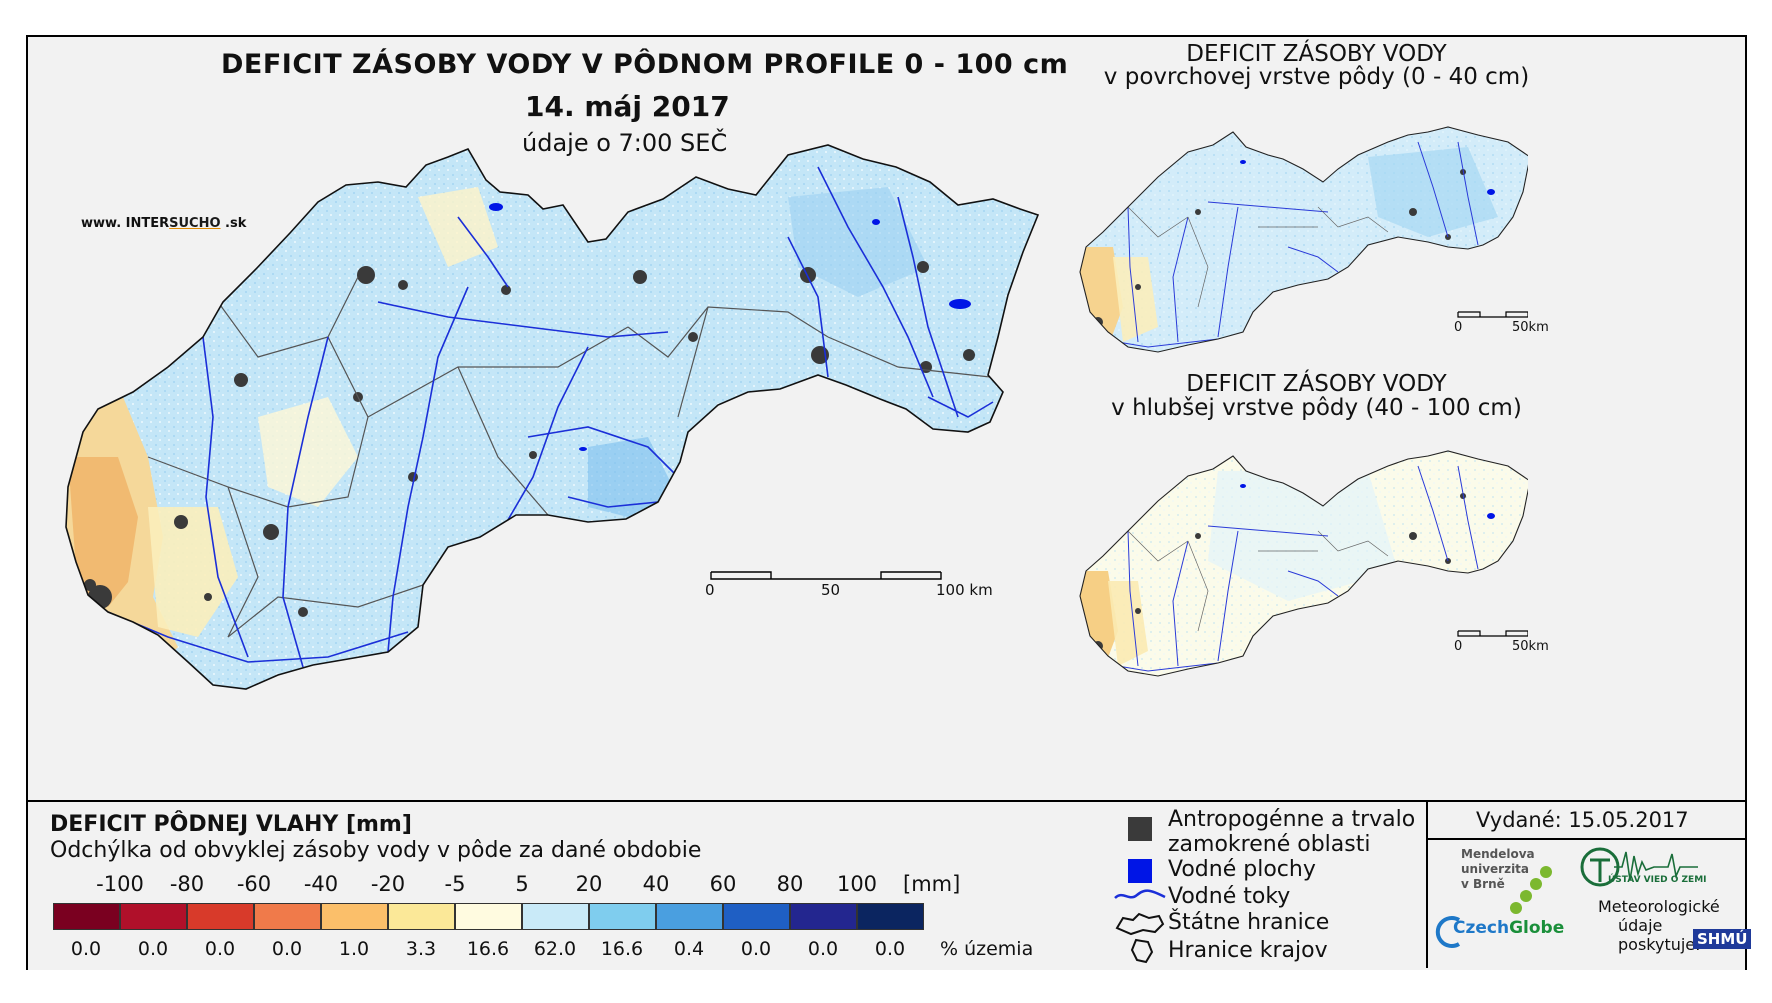 This screenshot has width=1772, height=1003. What do you see at coordinates (1140, 829) in the screenshot?
I see `urban-area-symbol` at bounding box center [1140, 829].